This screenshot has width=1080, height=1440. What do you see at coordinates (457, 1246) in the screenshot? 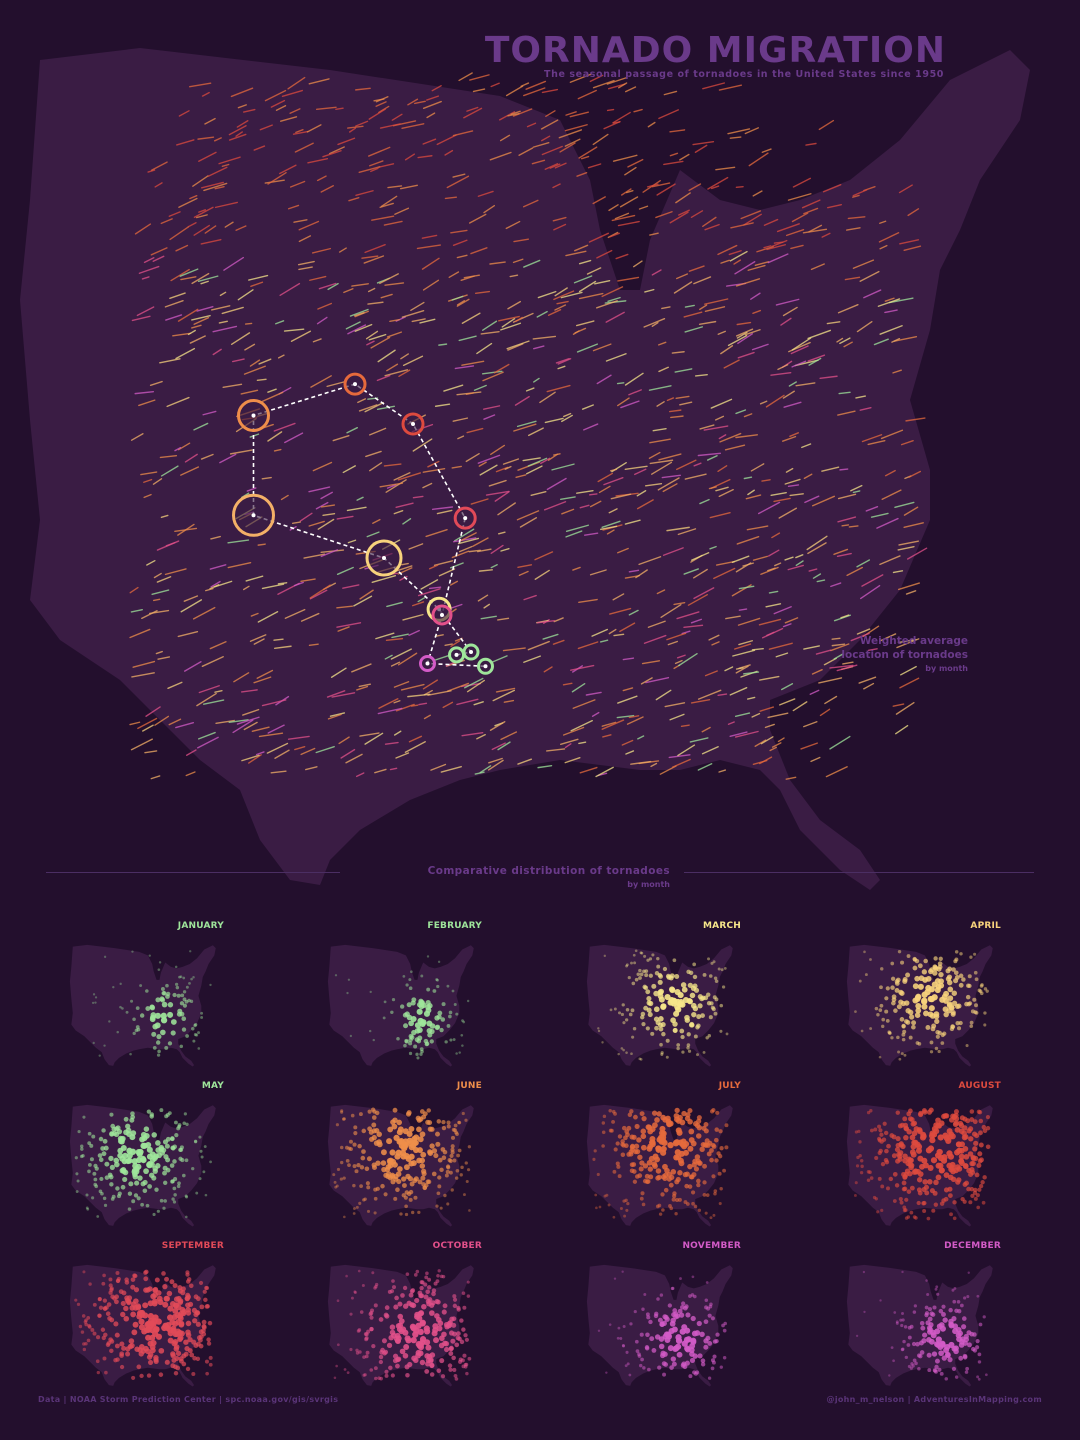
I see `month-label: OCTOBER` at bounding box center [457, 1246].